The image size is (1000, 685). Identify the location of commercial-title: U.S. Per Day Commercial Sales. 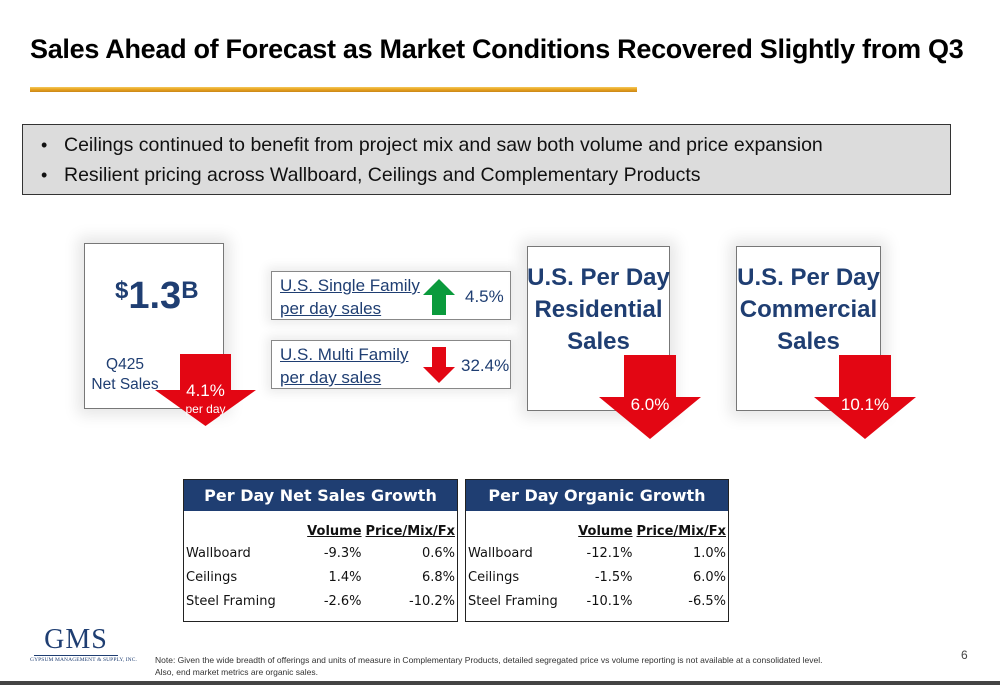
(808, 309).